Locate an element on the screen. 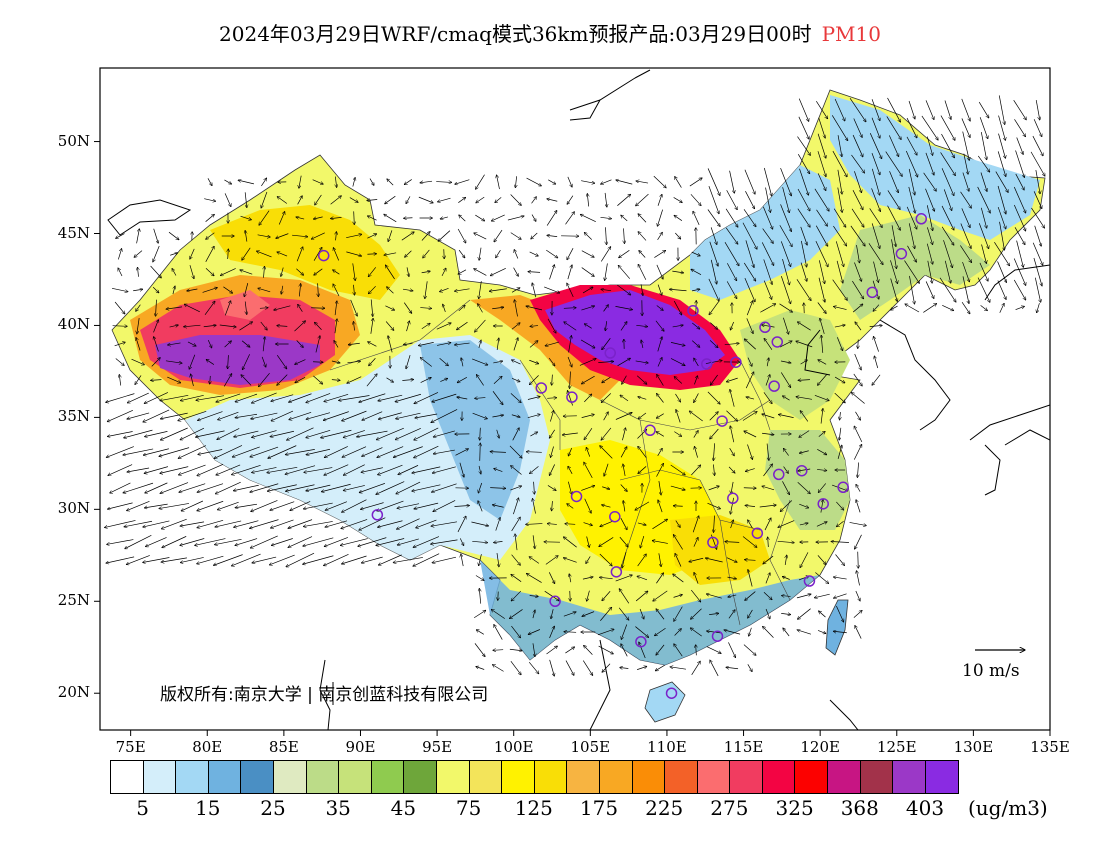 The image size is (1100, 850). legend-label: 75 is located at coordinates (468, 808).